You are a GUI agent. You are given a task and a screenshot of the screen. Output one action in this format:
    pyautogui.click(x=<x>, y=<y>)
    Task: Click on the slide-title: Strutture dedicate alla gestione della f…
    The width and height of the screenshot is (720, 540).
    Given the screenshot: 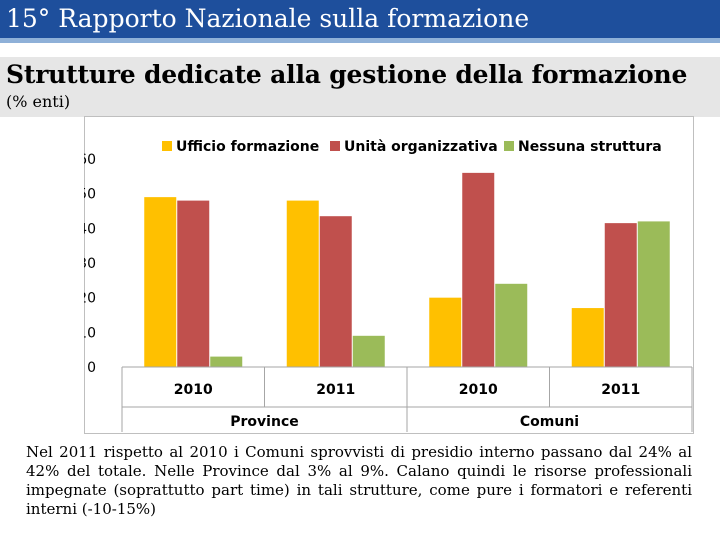 What is the action you would take?
    pyautogui.click(x=347, y=74)
    